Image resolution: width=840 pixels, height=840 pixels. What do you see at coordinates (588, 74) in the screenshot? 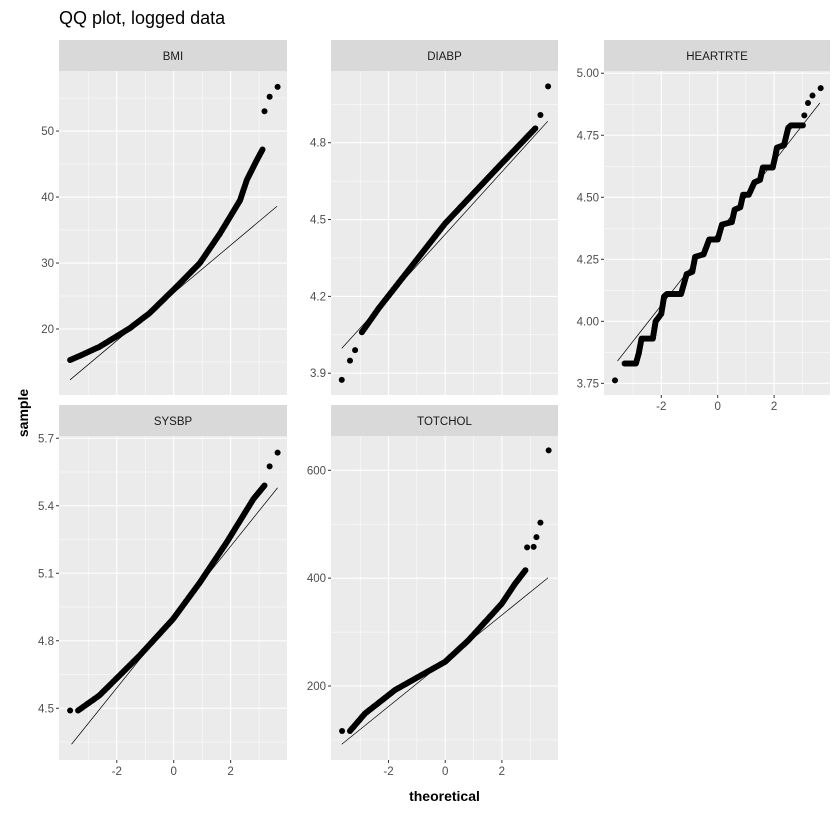
I see `y-tick-label: 5.00` at bounding box center [588, 74].